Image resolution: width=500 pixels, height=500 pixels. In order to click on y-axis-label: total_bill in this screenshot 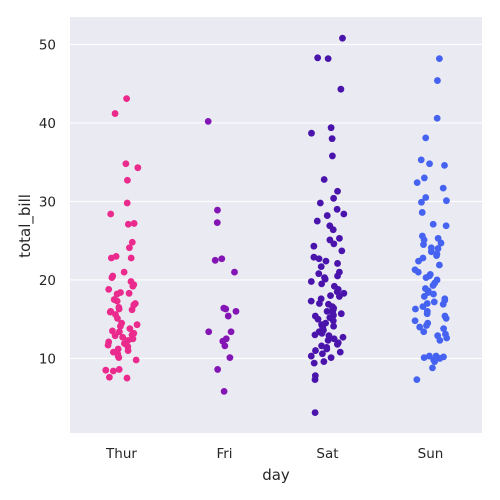, I will do `click(25, 226)`.